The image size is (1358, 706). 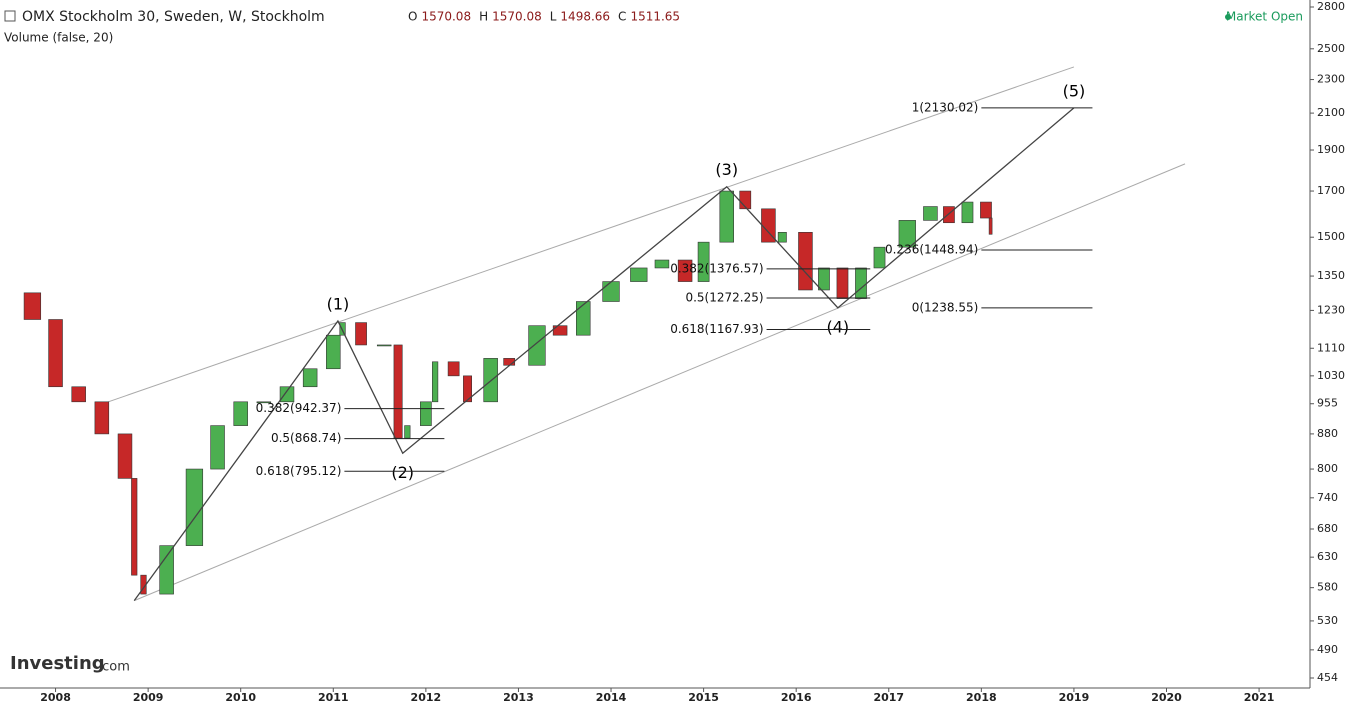 What do you see at coordinates (173, 17) in the screenshot?
I see `chart-title: OMX Stockholm 30, Sweden, W, Stockholm` at bounding box center [173, 17].